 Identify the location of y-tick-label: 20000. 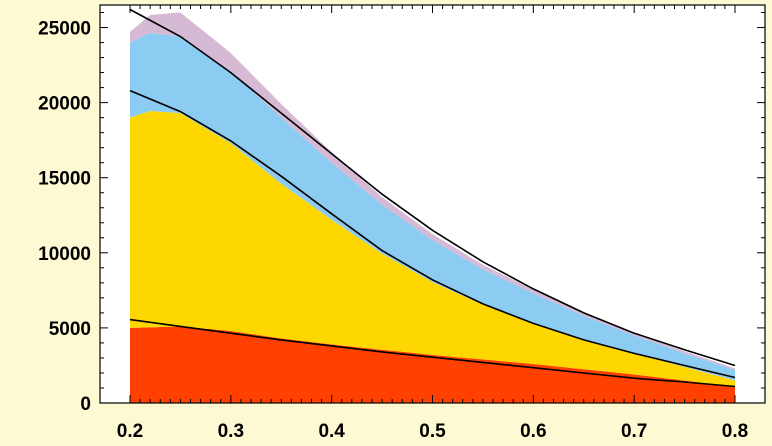
(64, 104).